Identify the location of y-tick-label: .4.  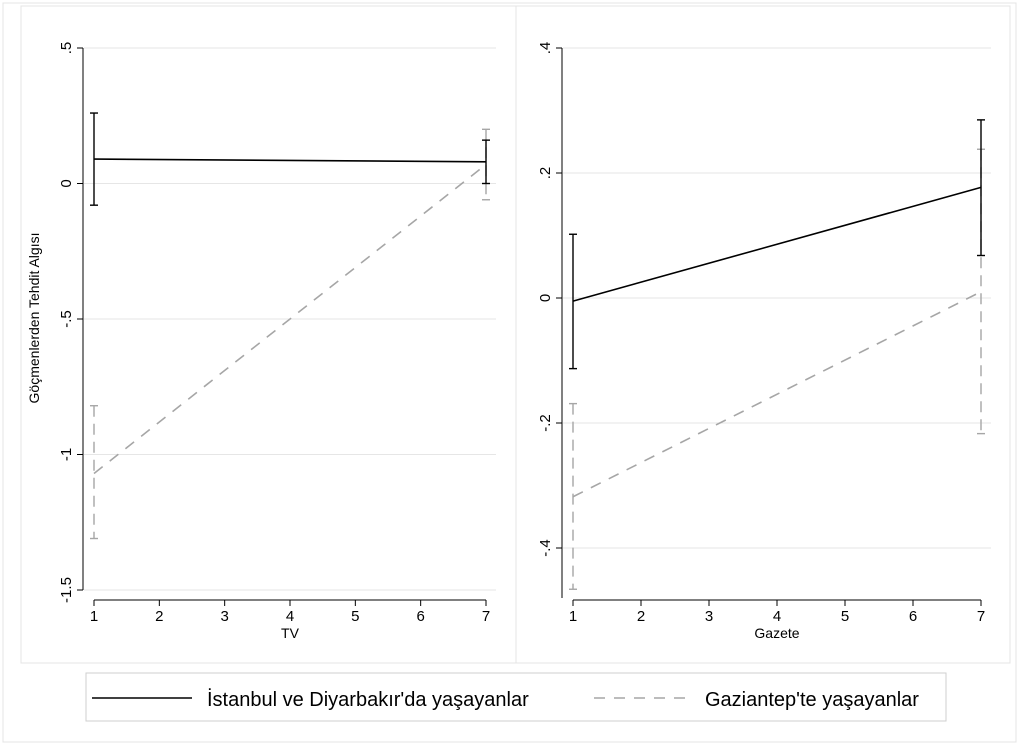
(545, 48).